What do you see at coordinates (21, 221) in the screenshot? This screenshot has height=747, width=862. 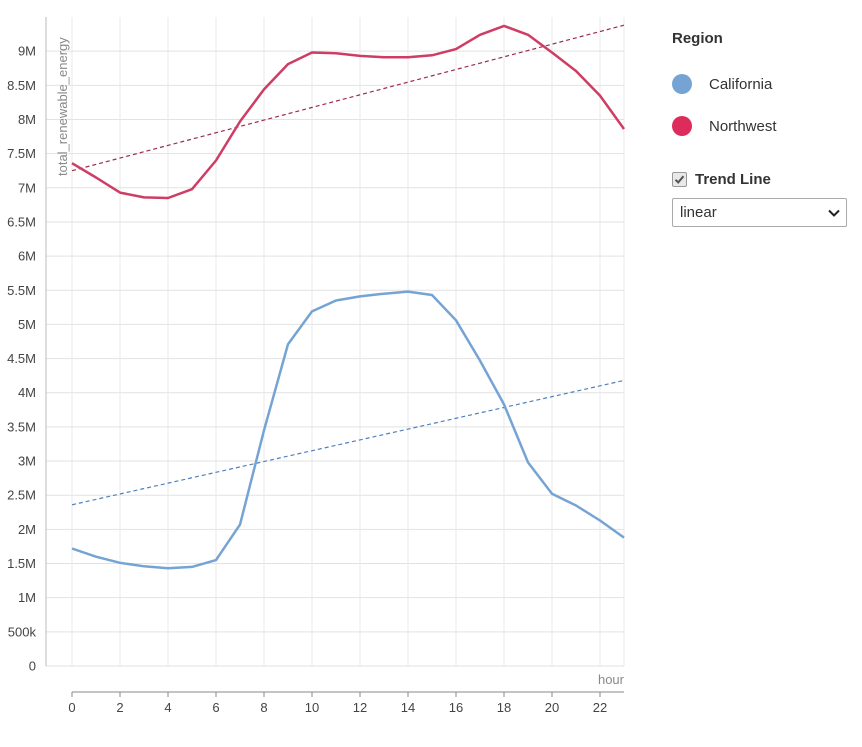 I see `y-tick-label: 6.5M` at bounding box center [21, 221].